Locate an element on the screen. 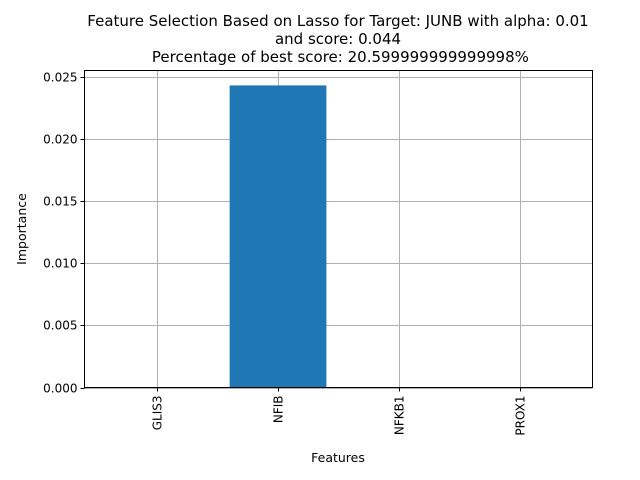 The width and height of the screenshot is (640, 480). bars is located at coordinates (278, 236).